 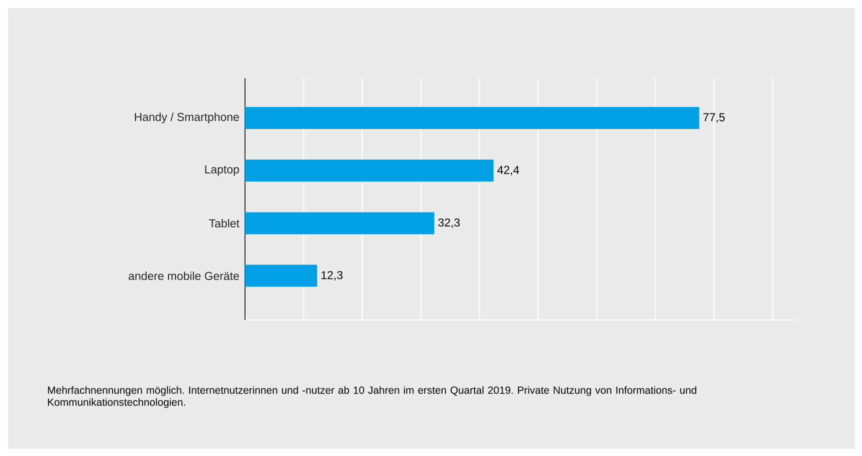 I want to click on y-tick-label: Tablet, so click(x=224, y=223).